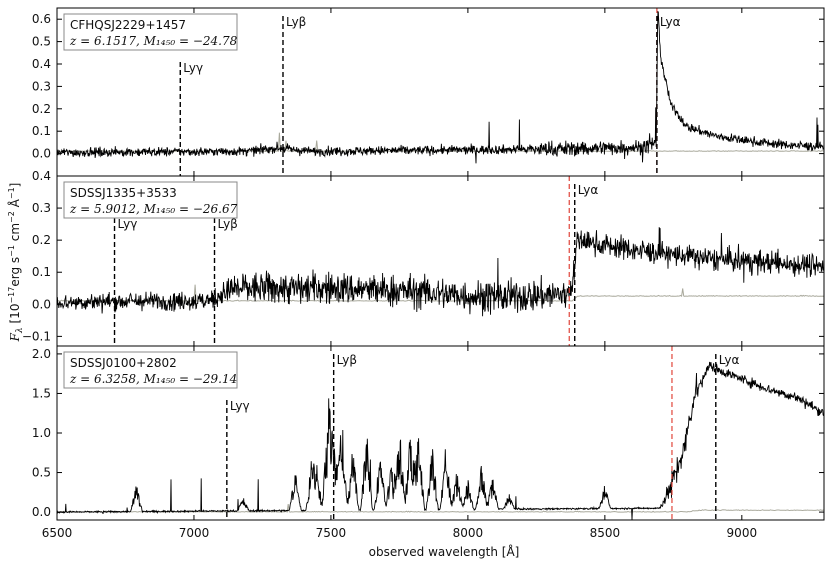 The width and height of the screenshot is (831, 564). What do you see at coordinates (331, 533) in the screenshot?
I see `x-tick-label: 7500` at bounding box center [331, 533].